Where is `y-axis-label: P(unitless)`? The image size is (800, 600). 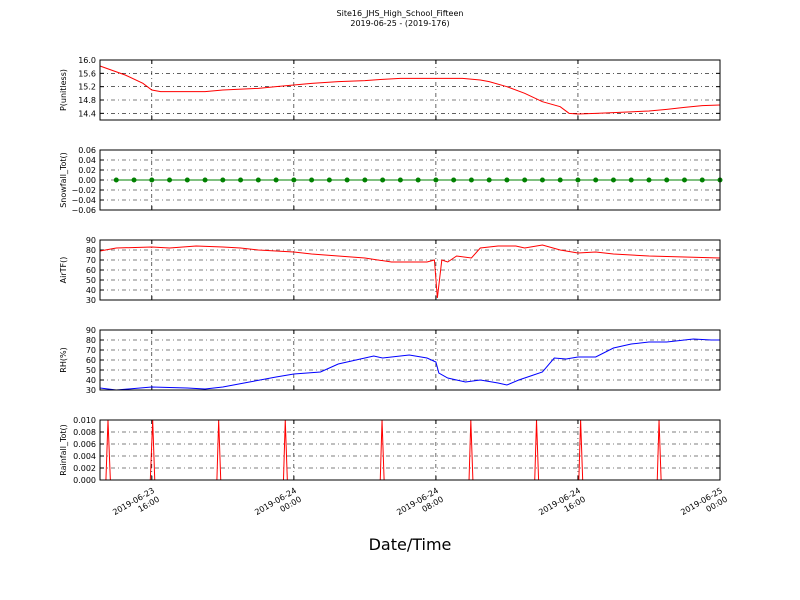 y-axis-label: P(unitless) is located at coordinates (63, 90).